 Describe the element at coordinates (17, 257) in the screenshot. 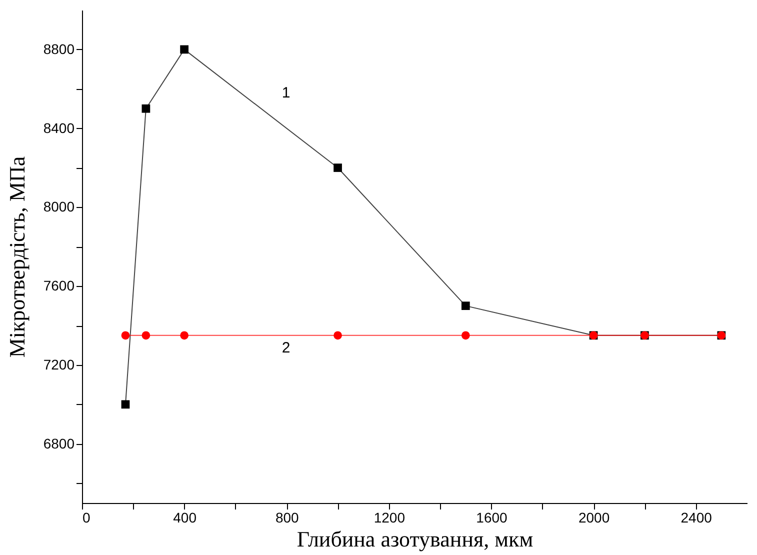

I see `y-axis-title: Мікротвердість, МПа` at that location.